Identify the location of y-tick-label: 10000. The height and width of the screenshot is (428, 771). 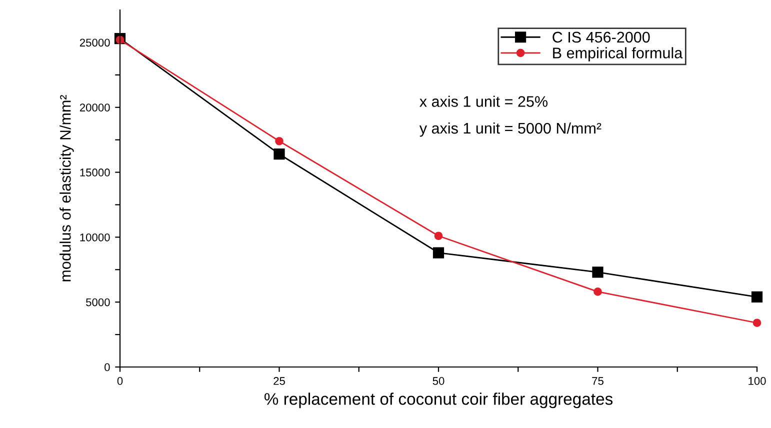
(95, 237).